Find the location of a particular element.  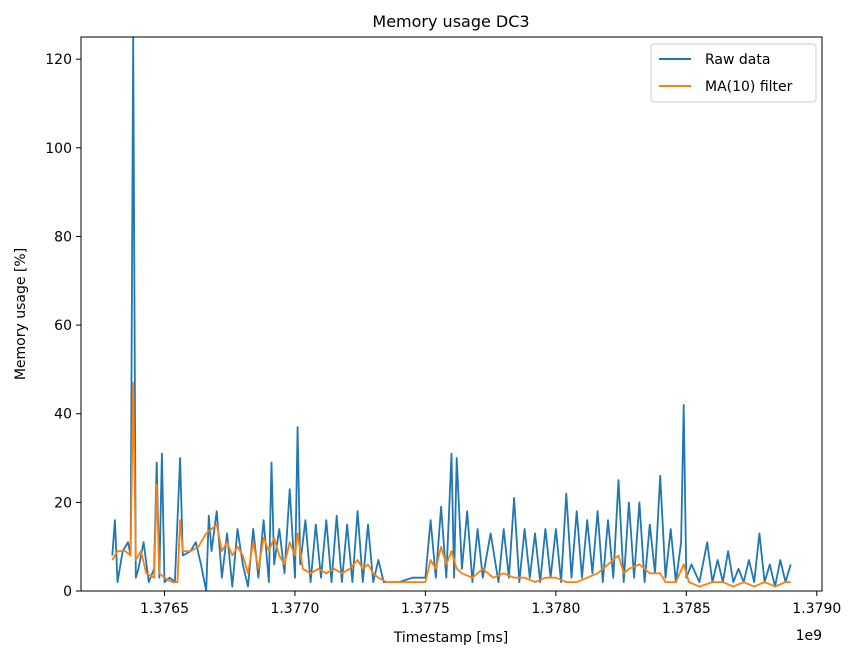

x-tick-label: 1.3770 is located at coordinates (294, 609).